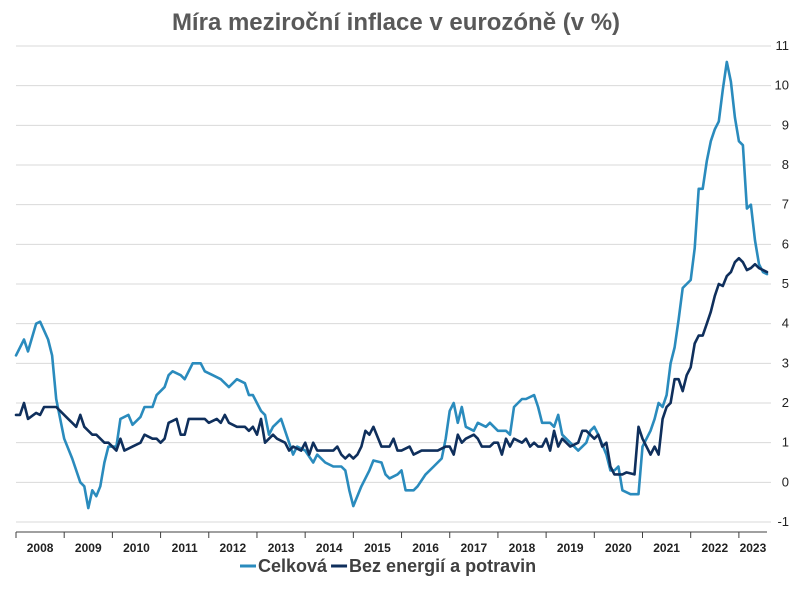 The image size is (800, 600). I want to click on x-tick-label: 2009, so click(88, 548).